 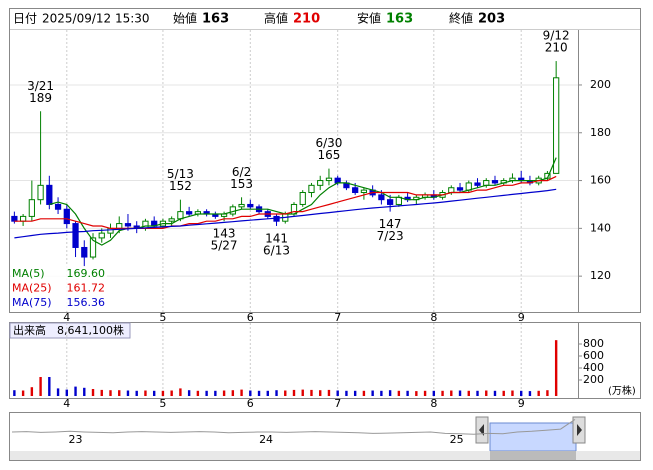 What do you see at coordinates (276, 250) in the screenshot?
I see `annotation-date: 6/13` at bounding box center [276, 250].